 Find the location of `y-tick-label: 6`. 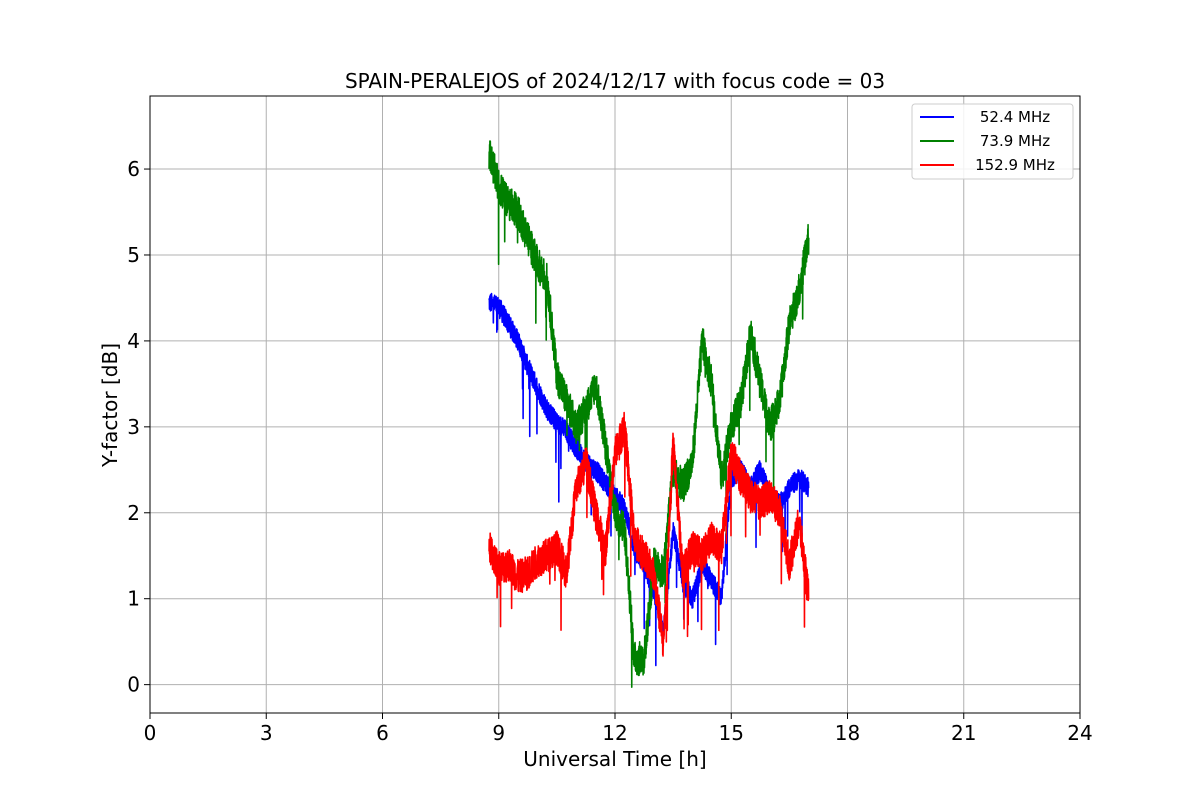

y-tick-label: 6 is located at coordinates (133, 169).